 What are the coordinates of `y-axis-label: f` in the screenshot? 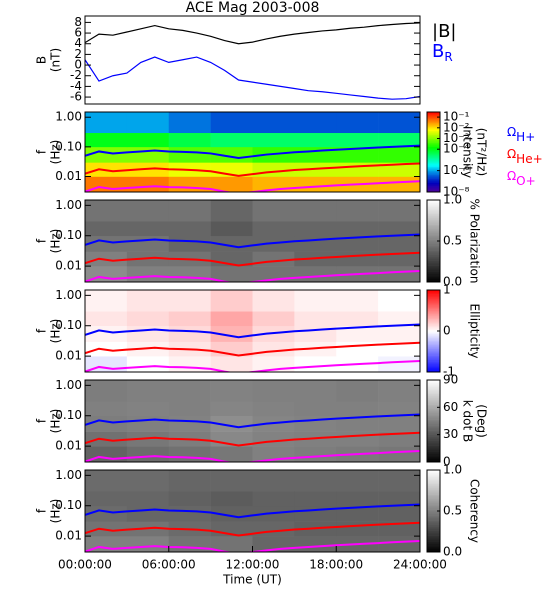 It's located at (42, 151).